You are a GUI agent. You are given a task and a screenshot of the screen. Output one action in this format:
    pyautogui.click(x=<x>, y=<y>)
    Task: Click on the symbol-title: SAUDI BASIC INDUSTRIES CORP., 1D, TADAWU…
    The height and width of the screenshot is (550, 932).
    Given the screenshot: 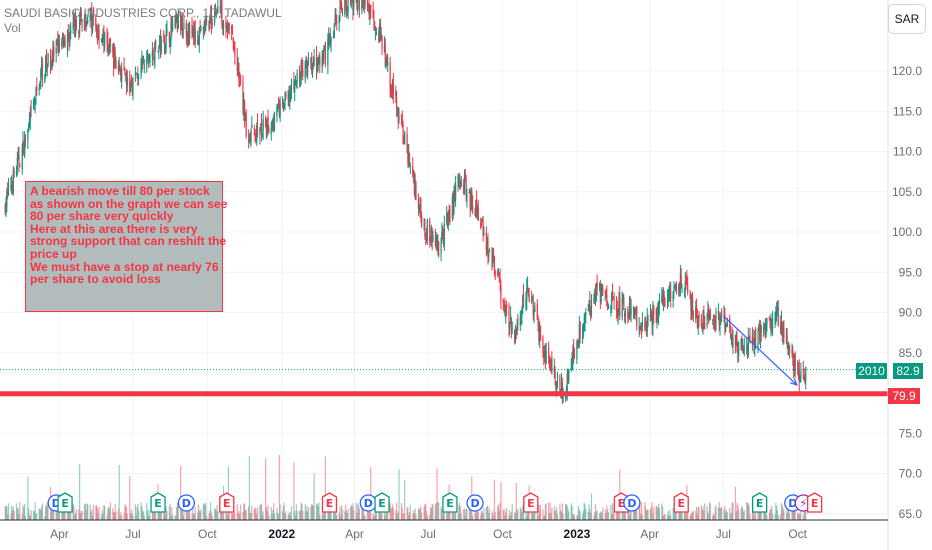 What is the action you would take?
    pyautogui.click(x=143, y=13)
    